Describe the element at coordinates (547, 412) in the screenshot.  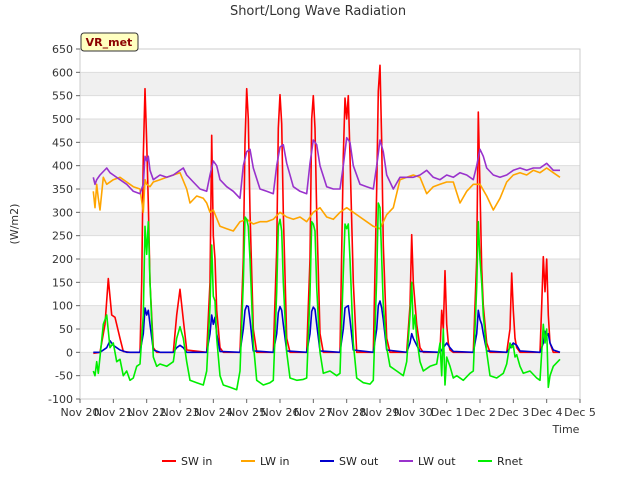
I see `x-tick-label: Dec 4` at that location.